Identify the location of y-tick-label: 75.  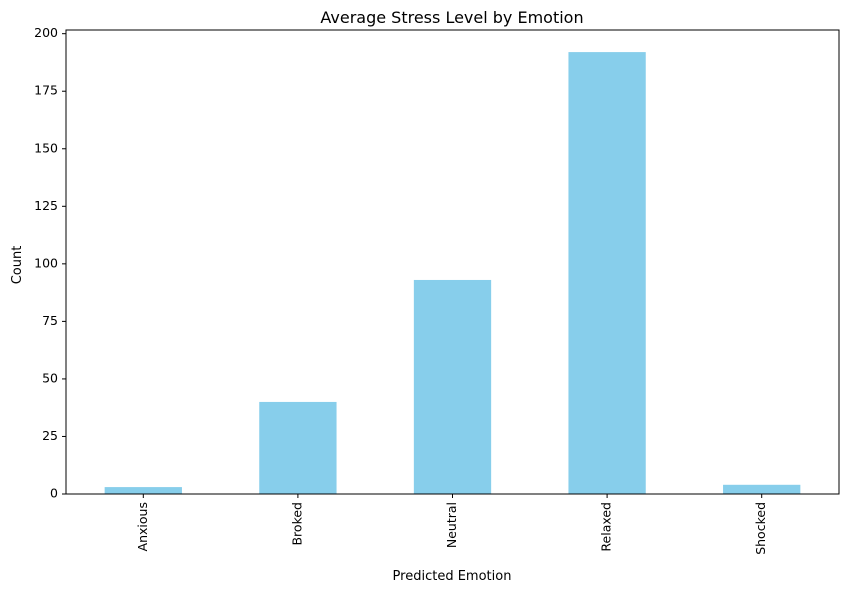
(50, 320).